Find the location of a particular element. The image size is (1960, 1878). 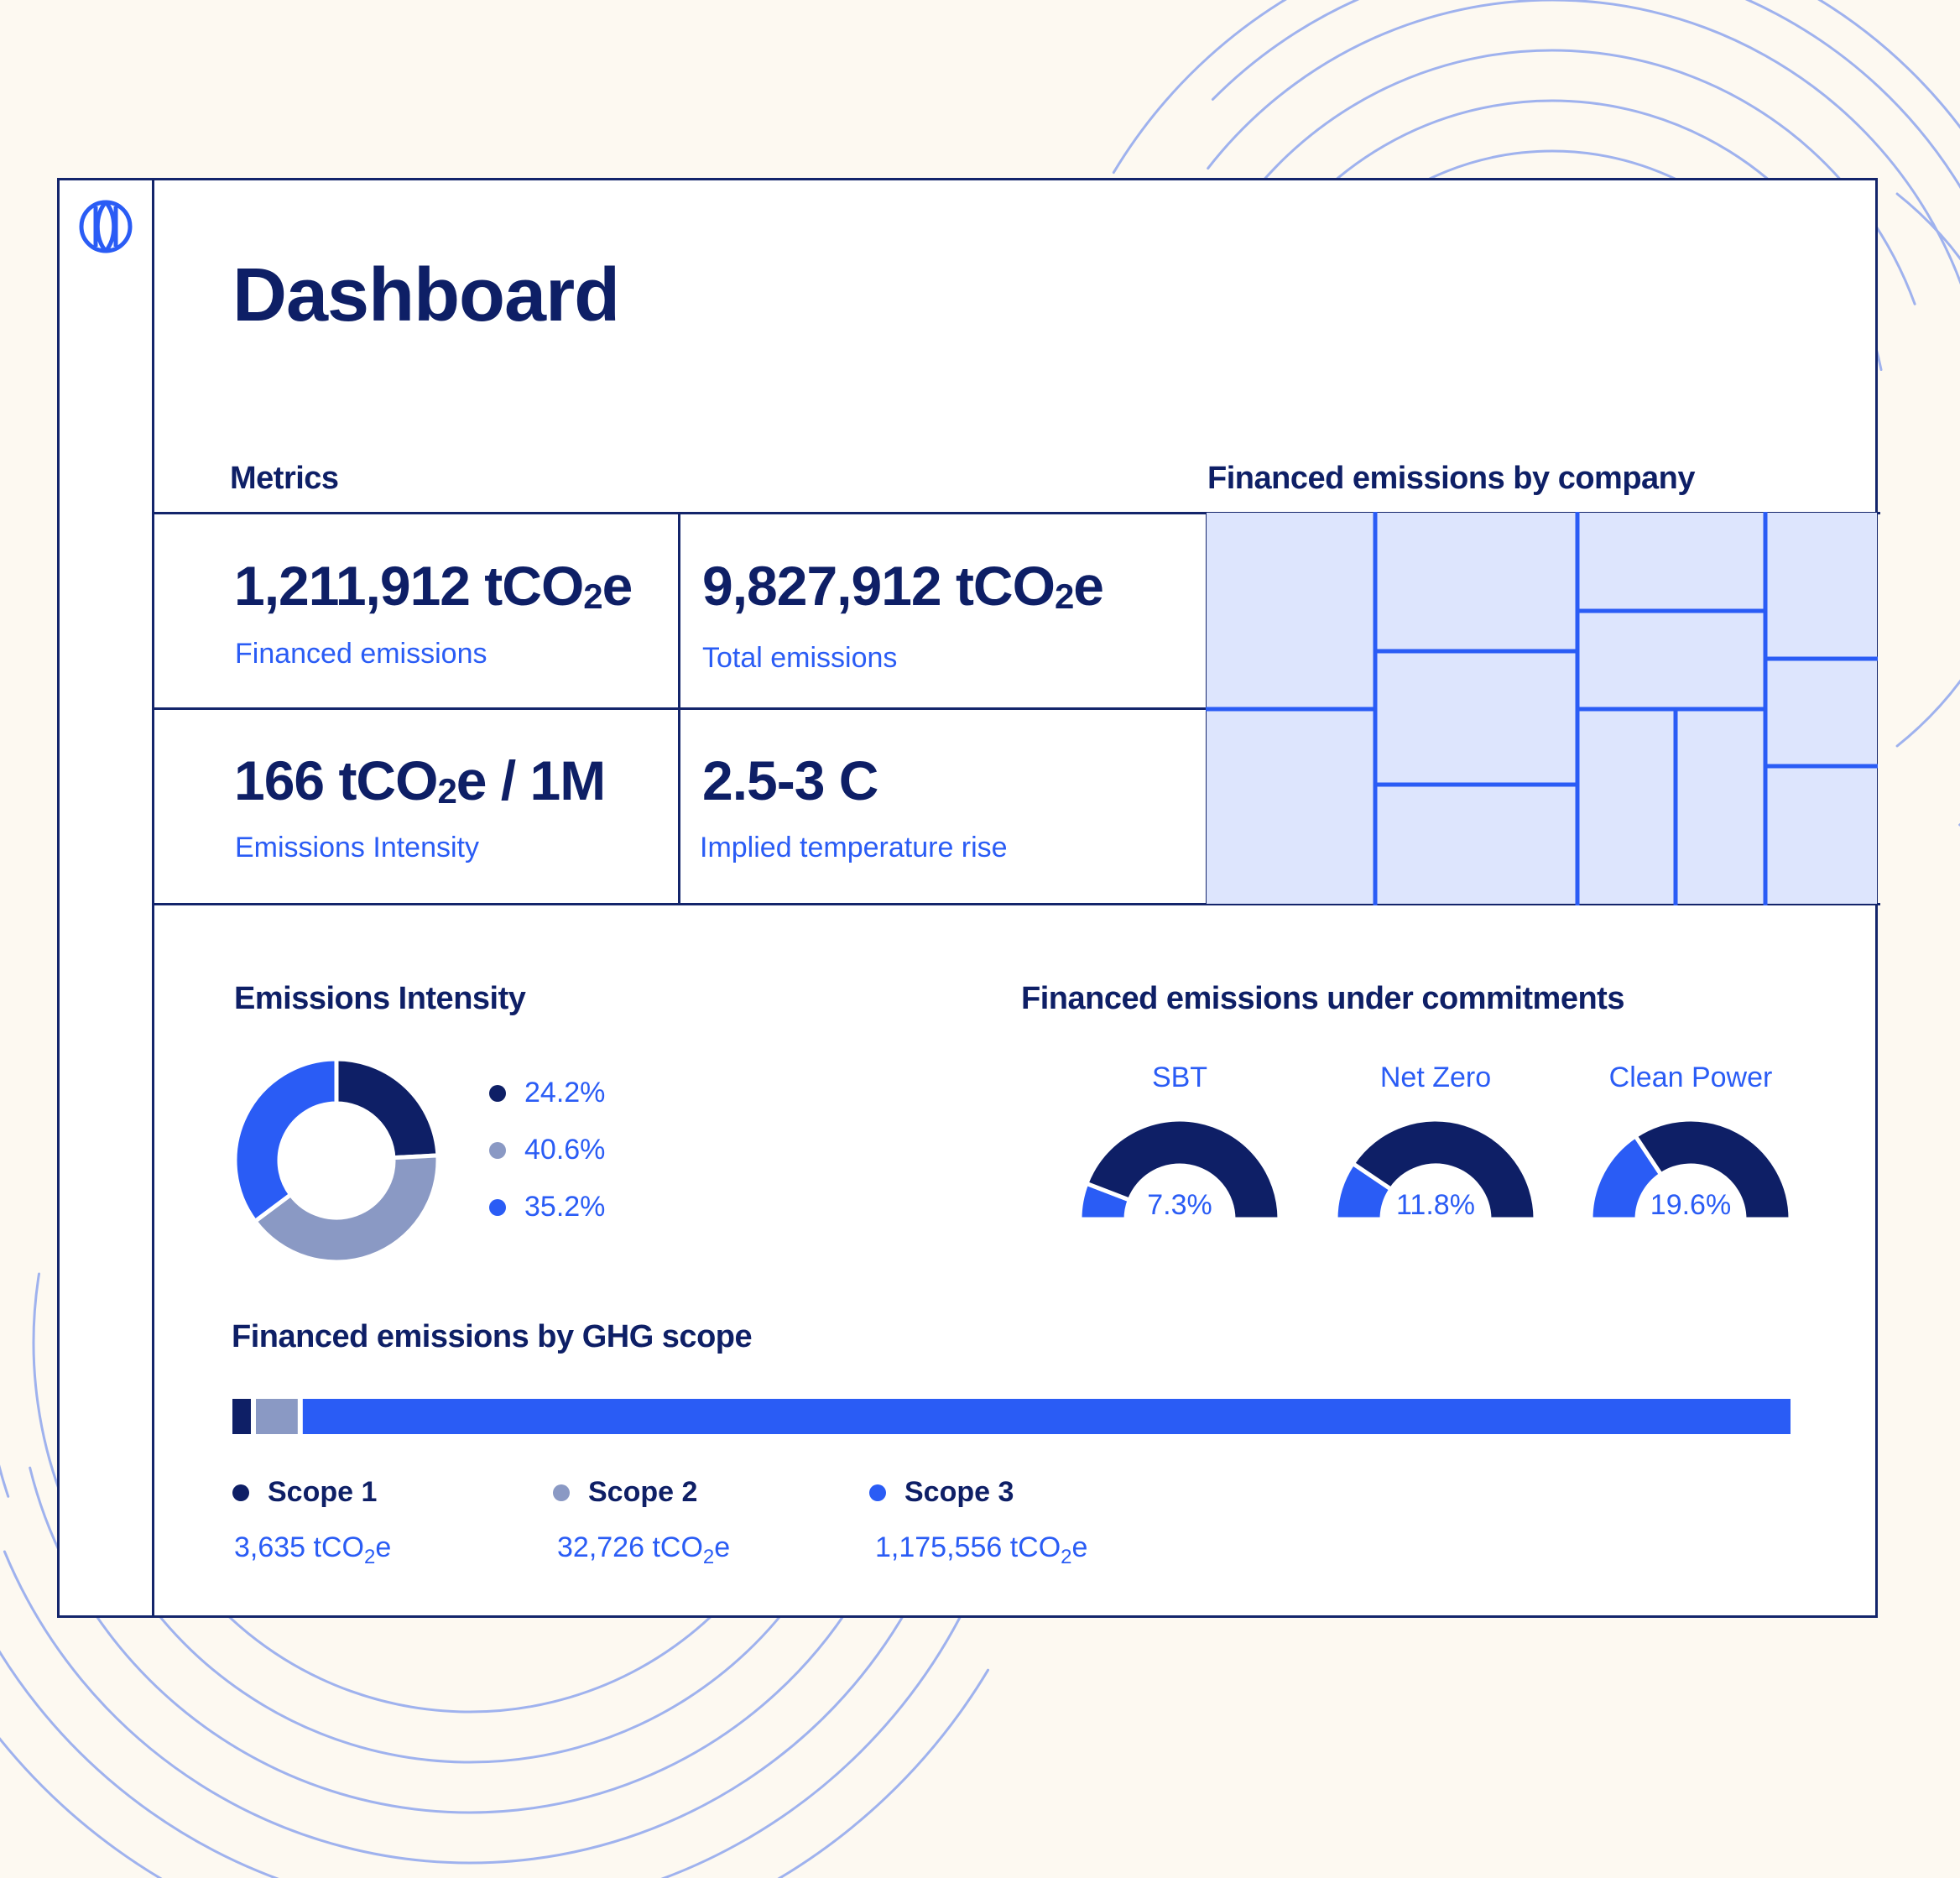

legend-label: 40.6% is located at coordinates (565, 1150).